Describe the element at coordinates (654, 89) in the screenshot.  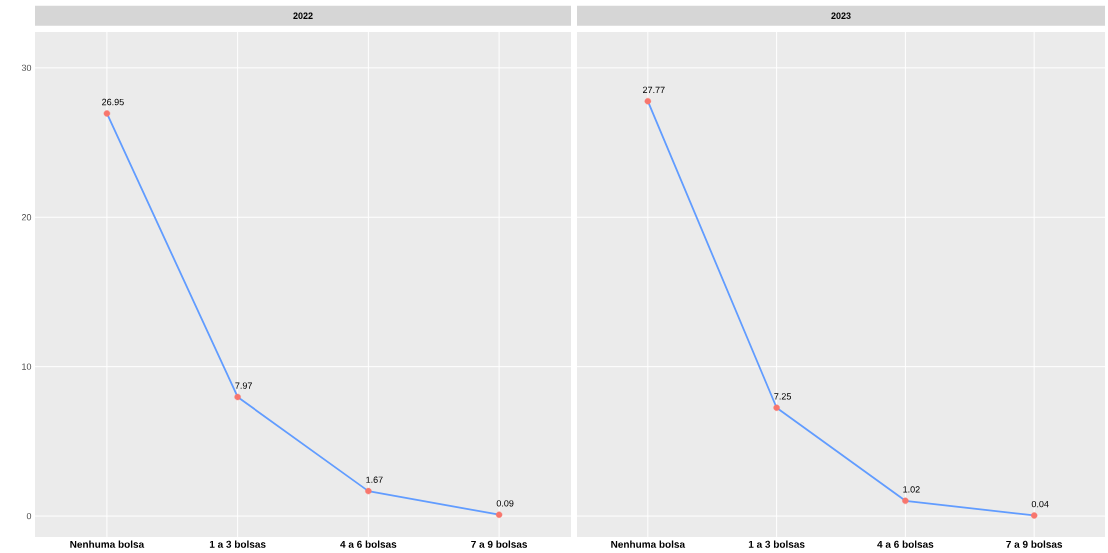
I see `data-label: 27.77` at that location.